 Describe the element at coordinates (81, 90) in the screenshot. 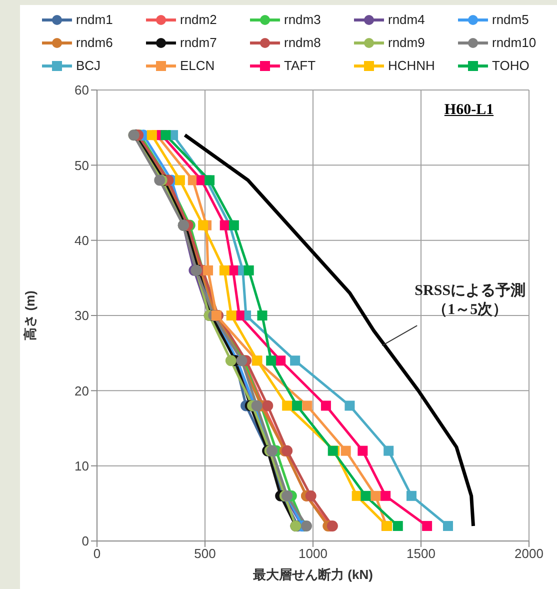

I see `y-tick-label: 60` at that location.